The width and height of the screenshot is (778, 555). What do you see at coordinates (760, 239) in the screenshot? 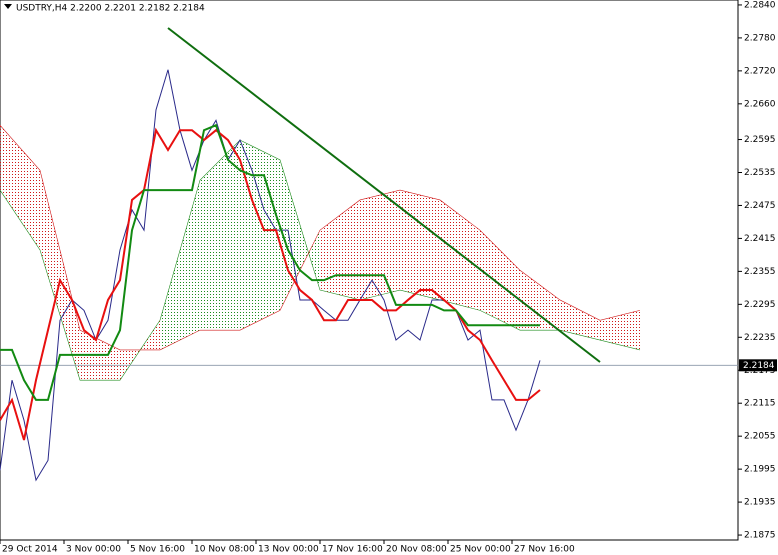
I see `y-tick-label: 2.2415` at bounding box center [760, 239].